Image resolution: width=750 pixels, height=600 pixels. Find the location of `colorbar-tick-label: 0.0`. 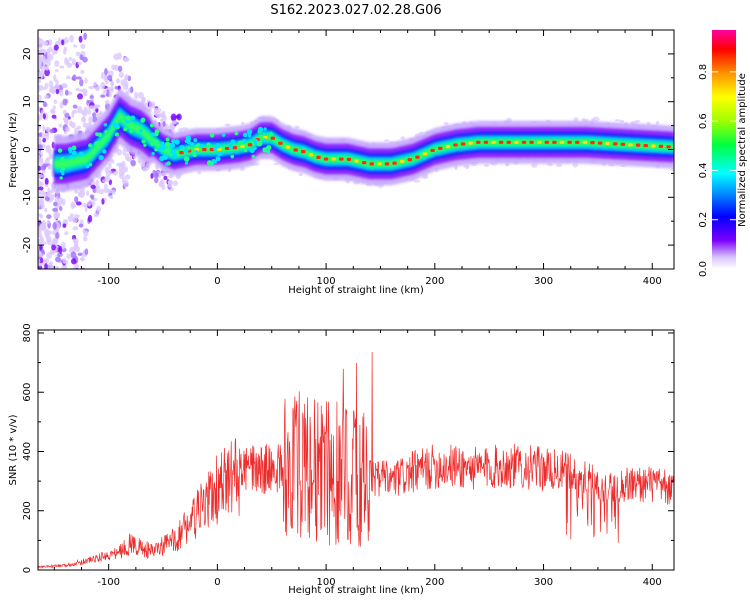

colorbar-tick-label: 0.0 is located at coordinates (703, 269).